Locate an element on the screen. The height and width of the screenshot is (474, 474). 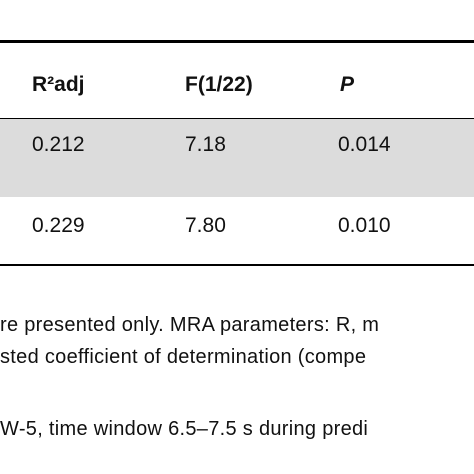
cell: 7.80 is located at coordinates (205, 225).